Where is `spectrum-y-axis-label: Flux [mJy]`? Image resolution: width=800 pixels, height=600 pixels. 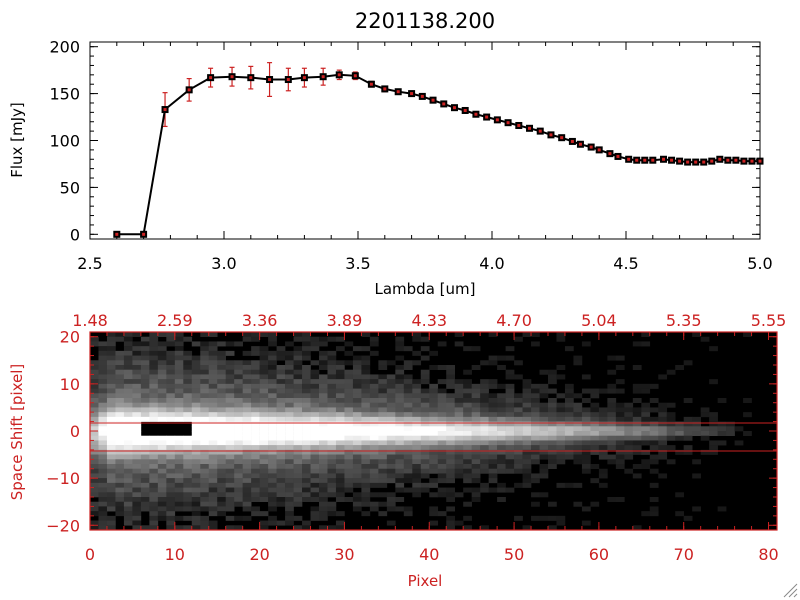
spectrum-y-axis-label: Flux [mJy] is located at coordinates (17, 140).